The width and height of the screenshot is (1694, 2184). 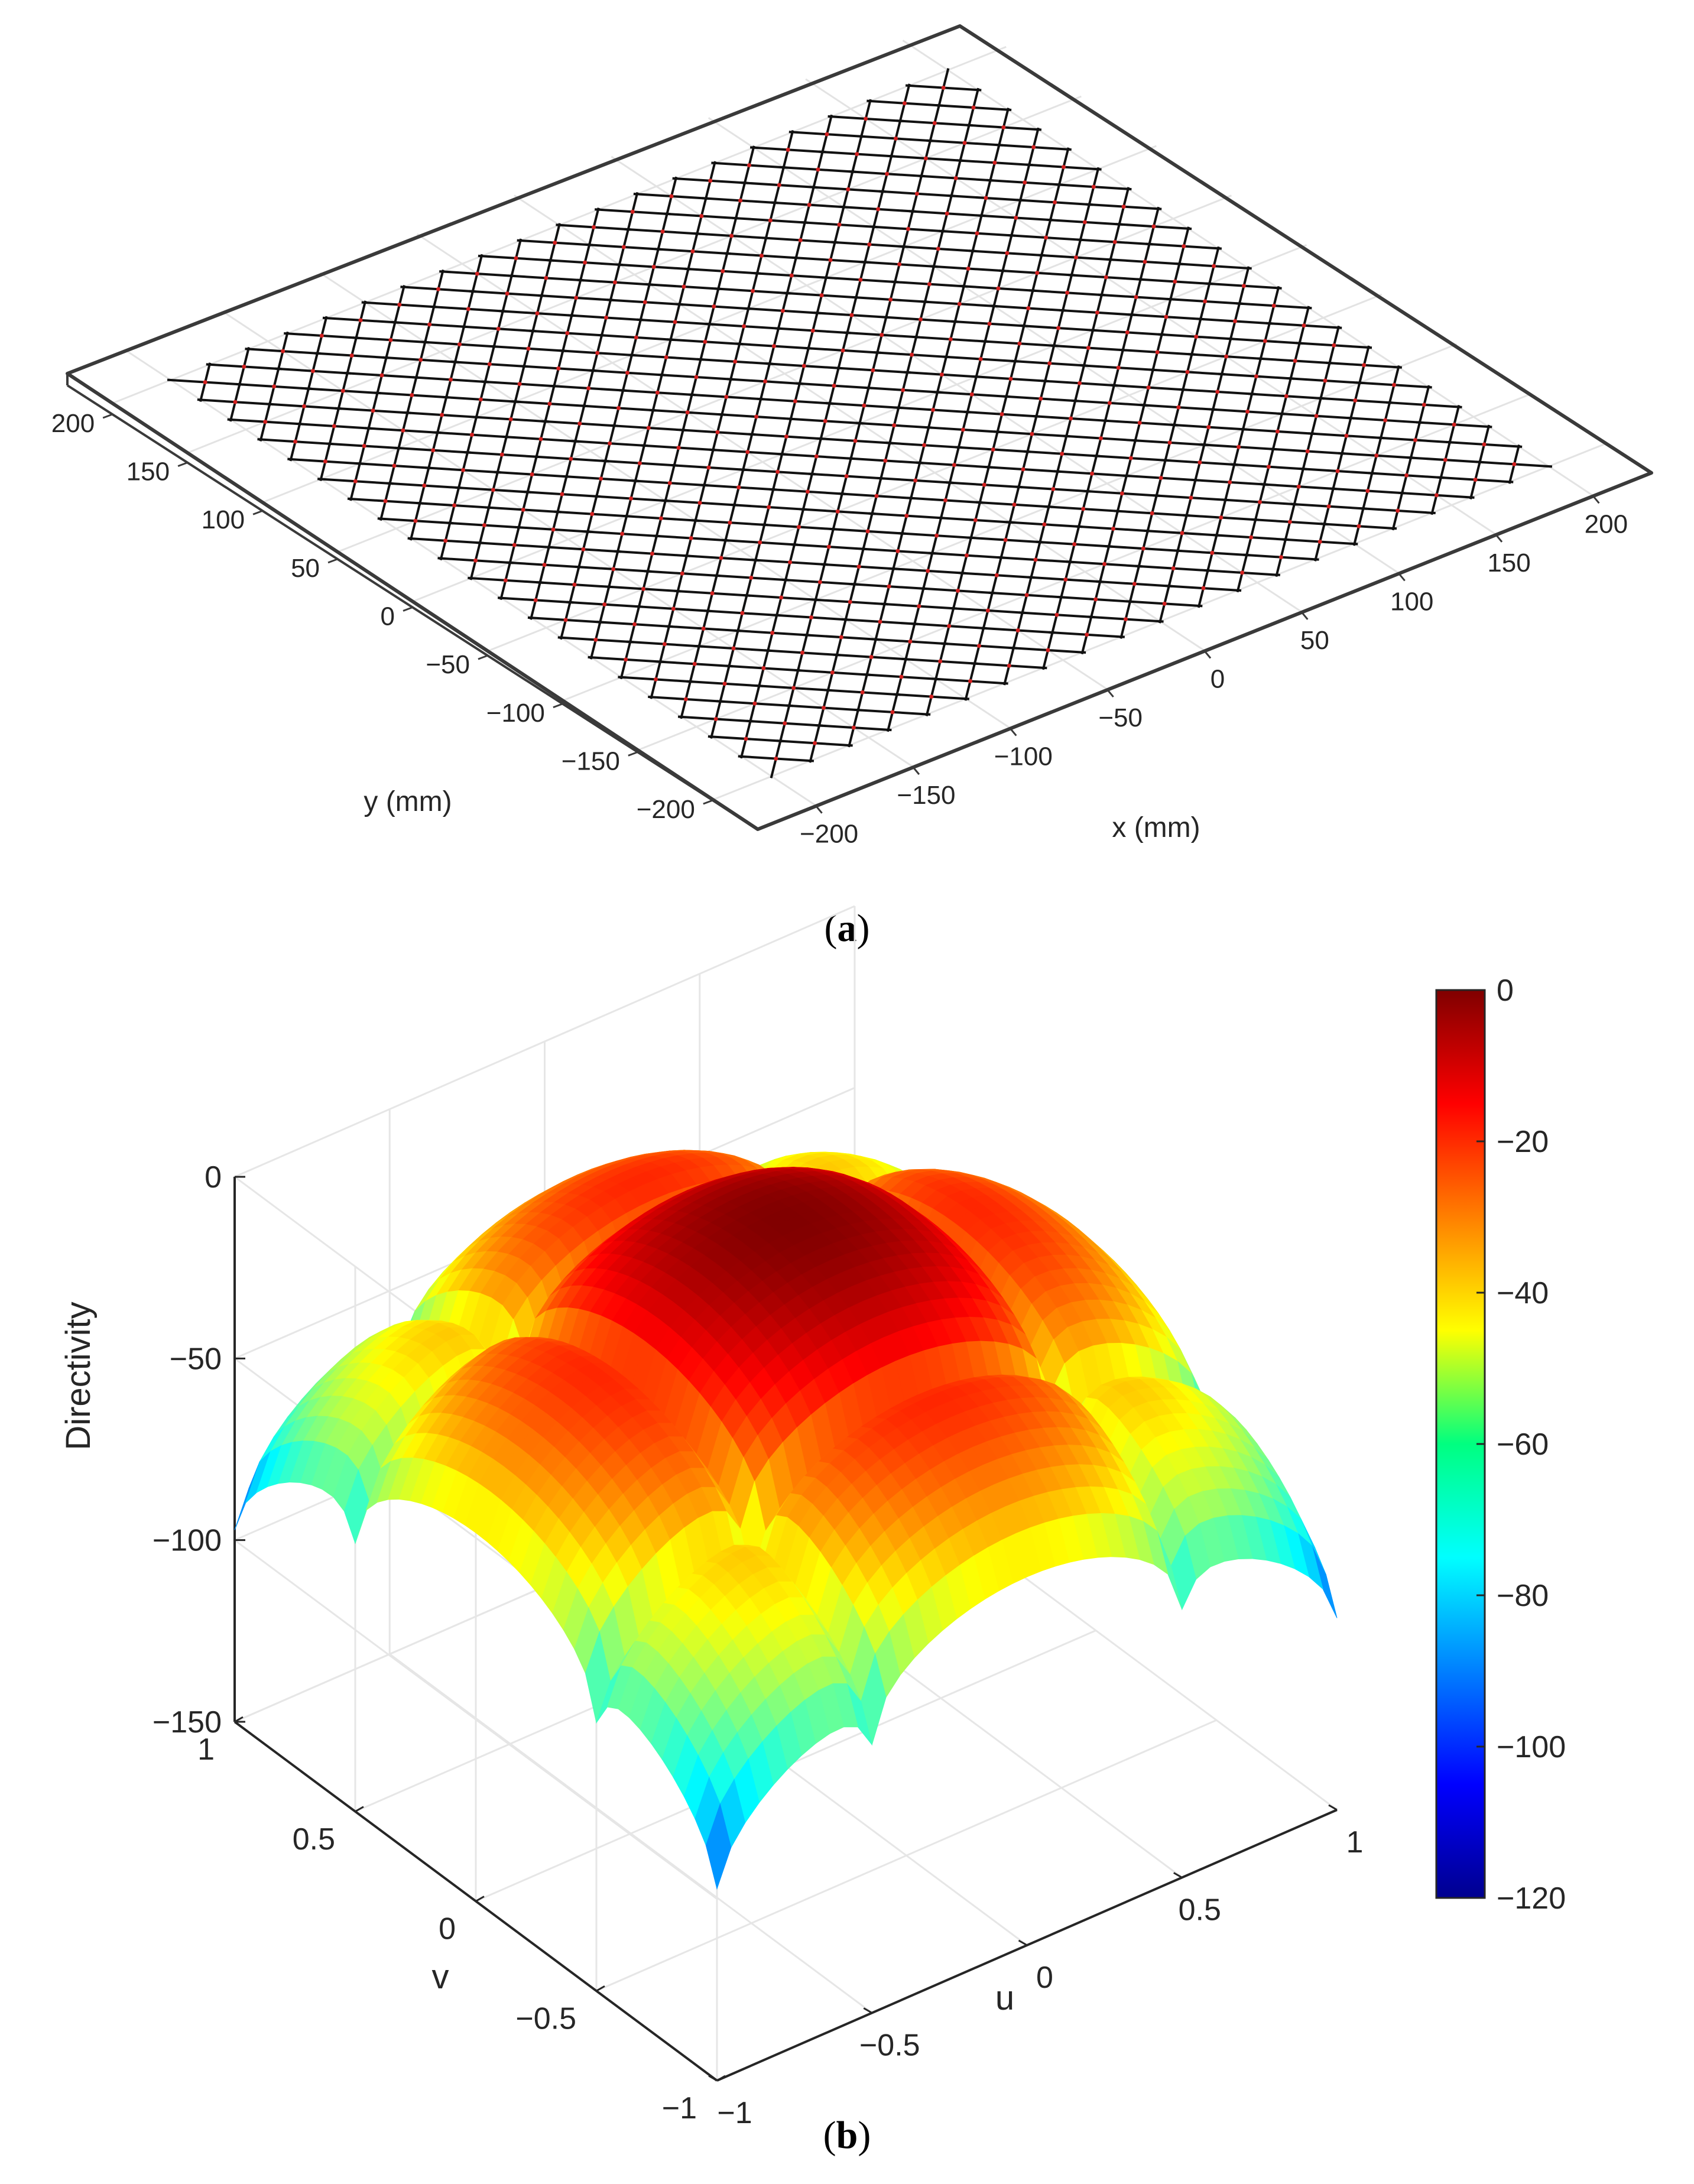 I want to click on panel-a-y-axis-ticks: −200 −150 −100 −50 0 50 100 150 200, so click(x=382, y=616).